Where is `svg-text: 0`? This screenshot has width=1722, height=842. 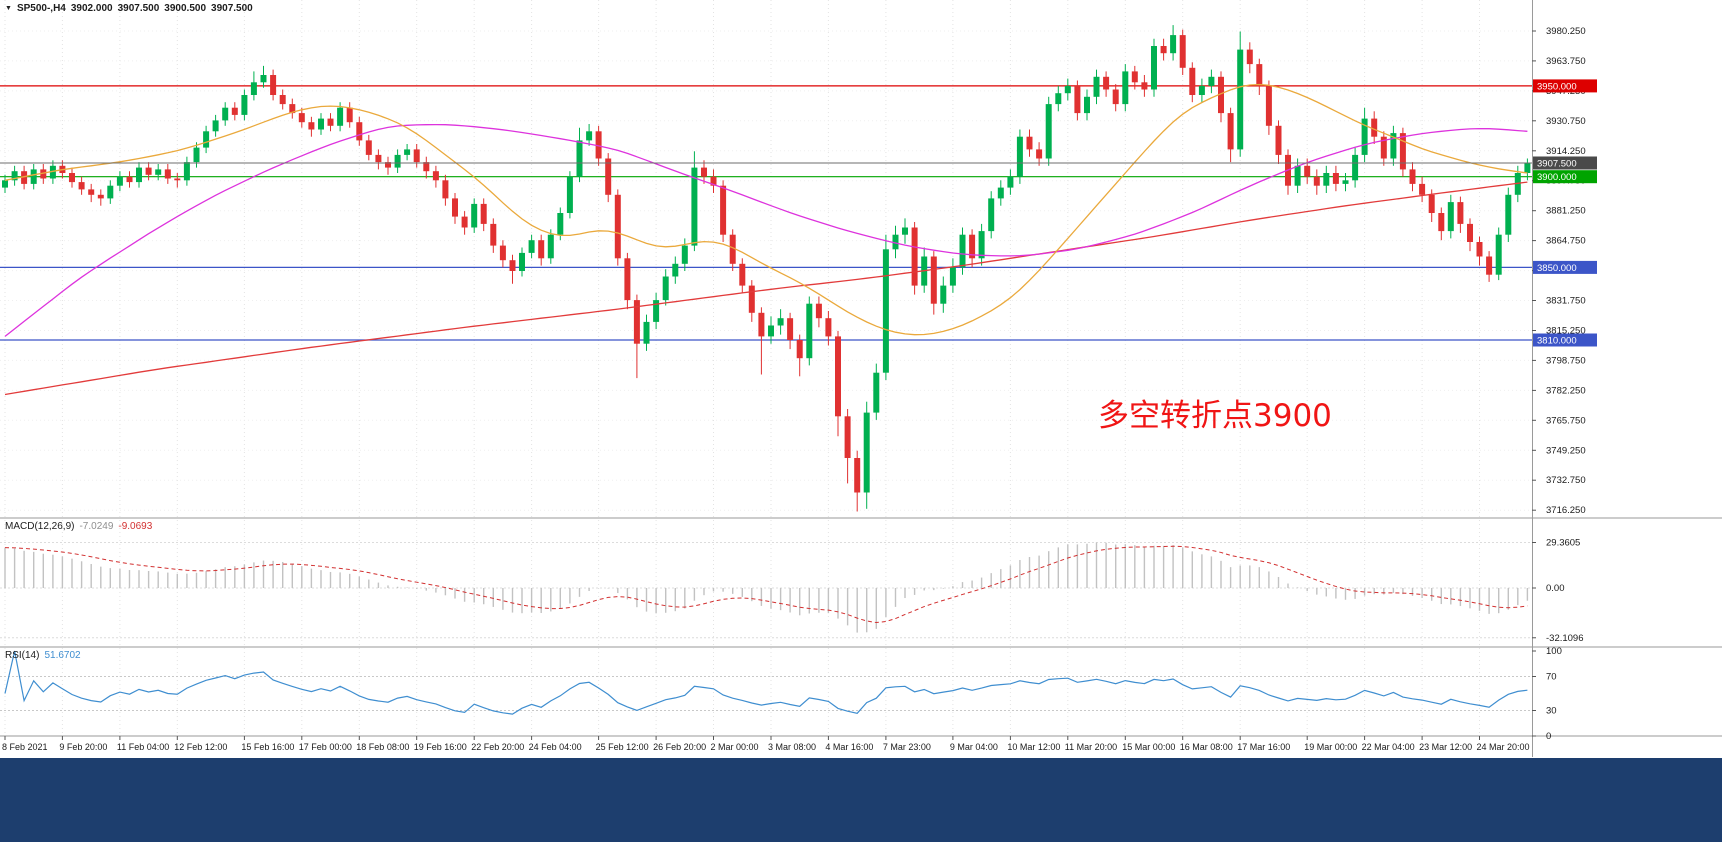
svg-text: 0 is located at coordinates (1548, 736).